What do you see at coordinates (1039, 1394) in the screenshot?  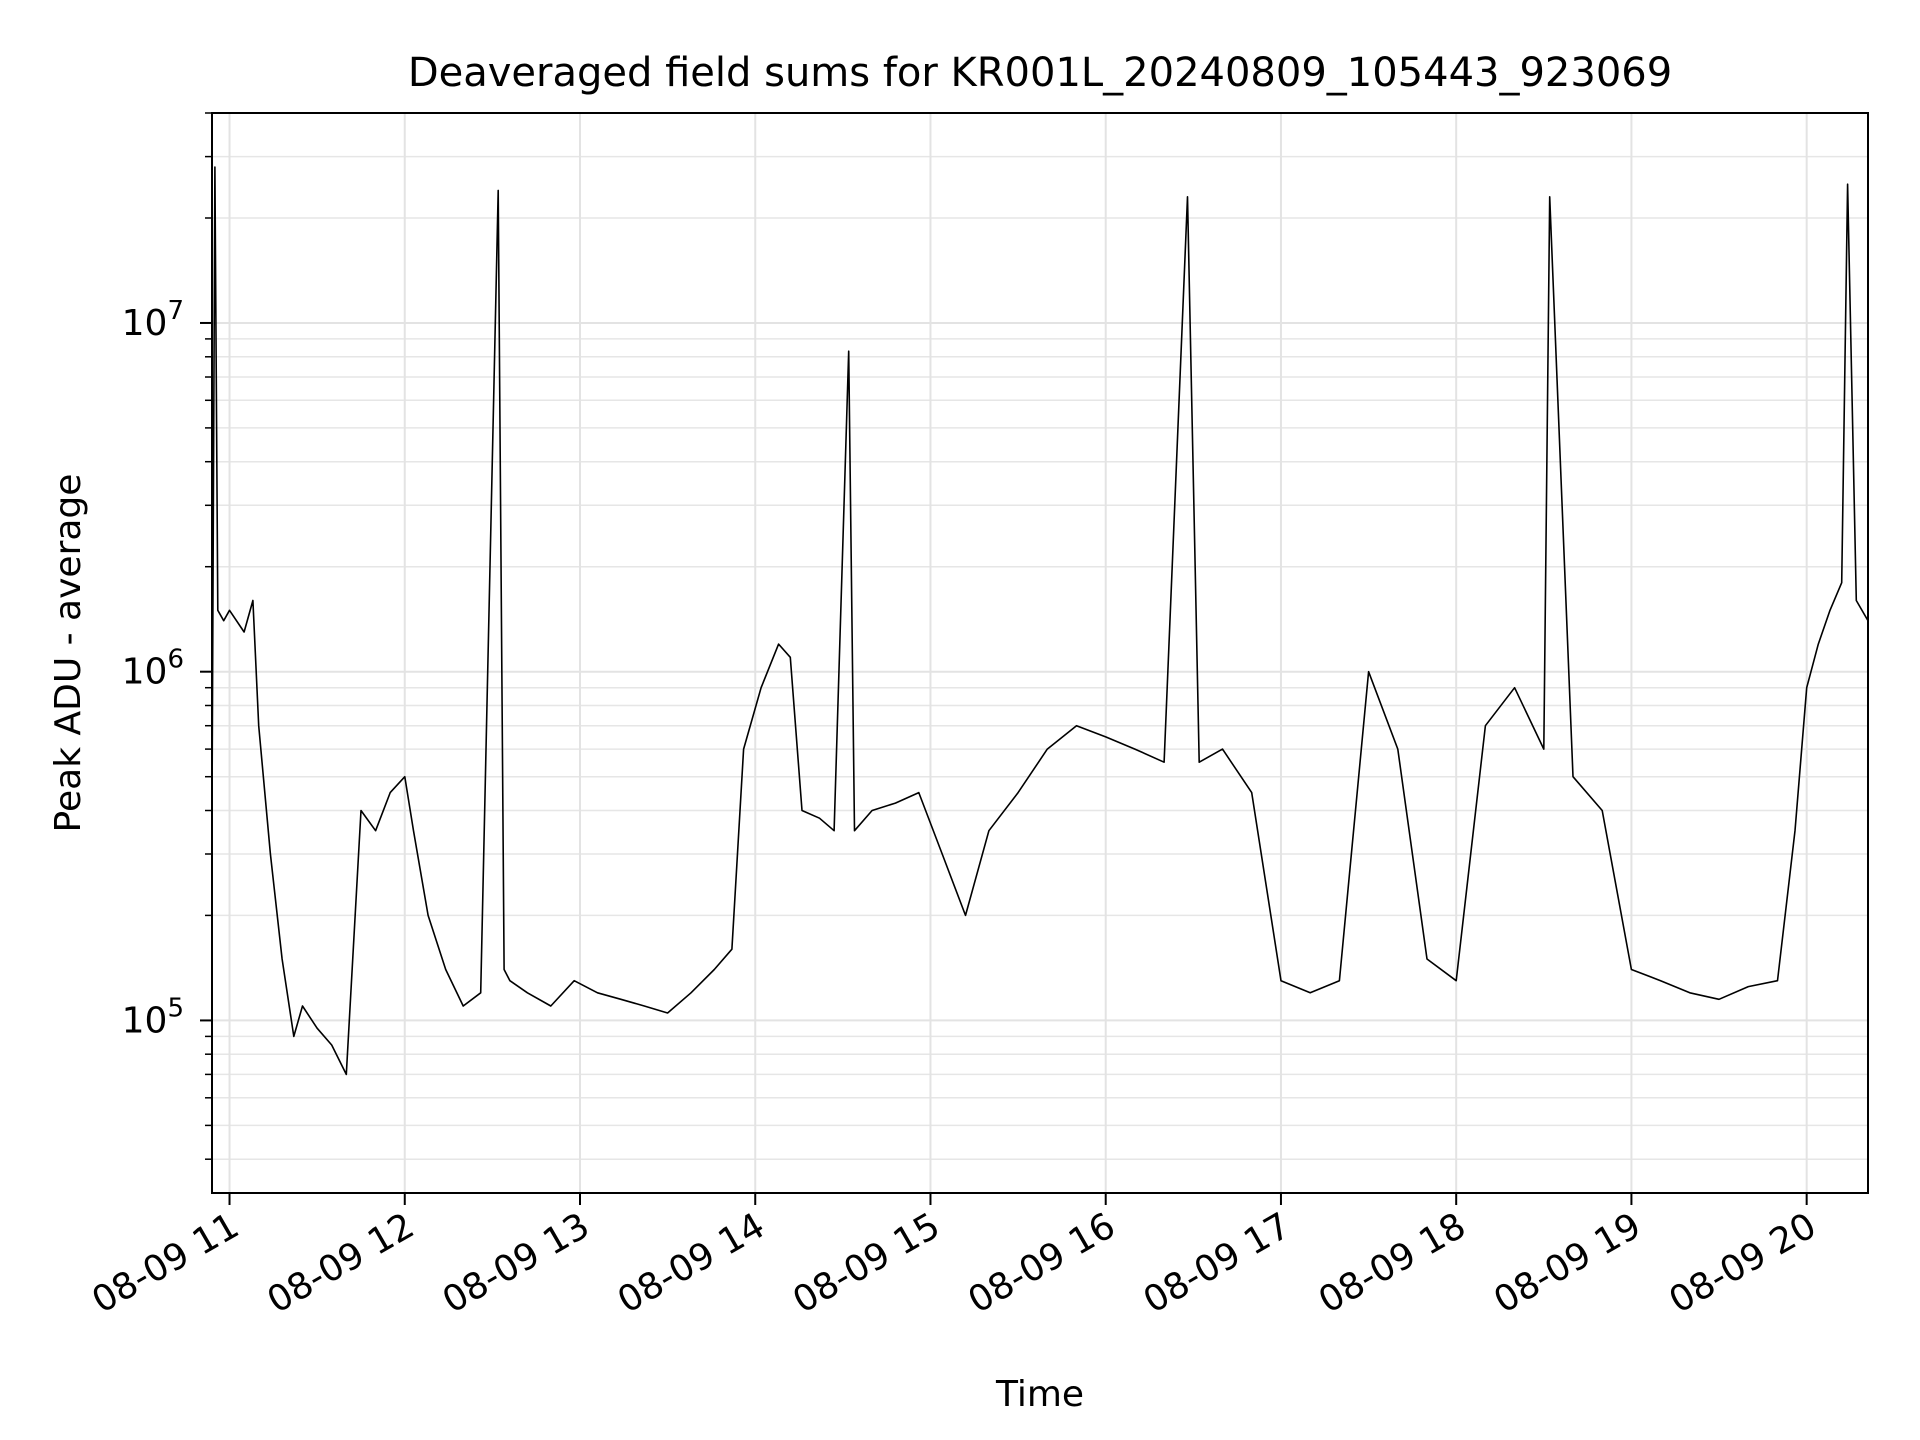 I see `x-axis-label: Time` at bounding box center [1039, 1394].